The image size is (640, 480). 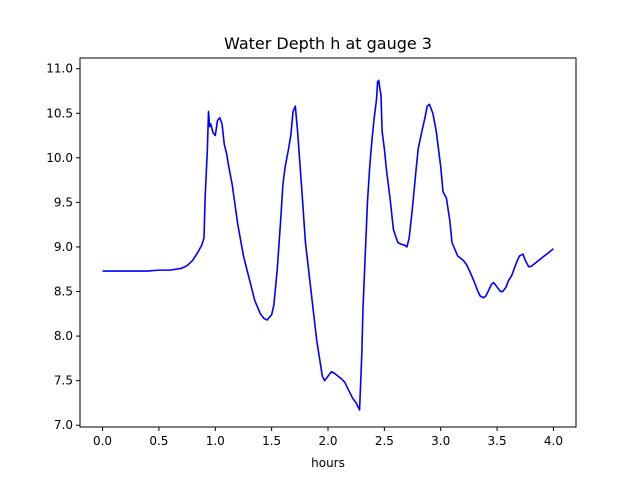 I want to click on x-tick-label: 3.0, so click(x=440, y=441).